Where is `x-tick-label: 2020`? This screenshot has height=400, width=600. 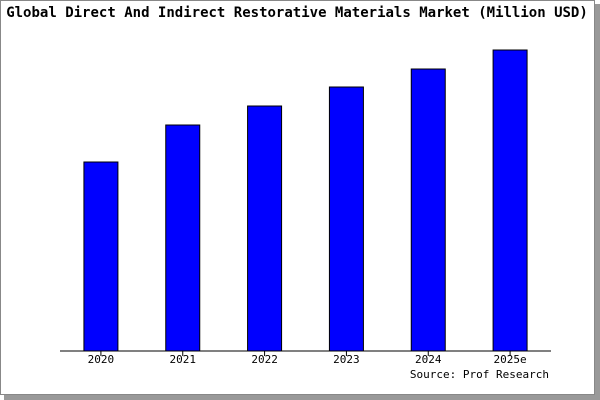
x-tick-label: 2020 is located at coordinates (101, 359).